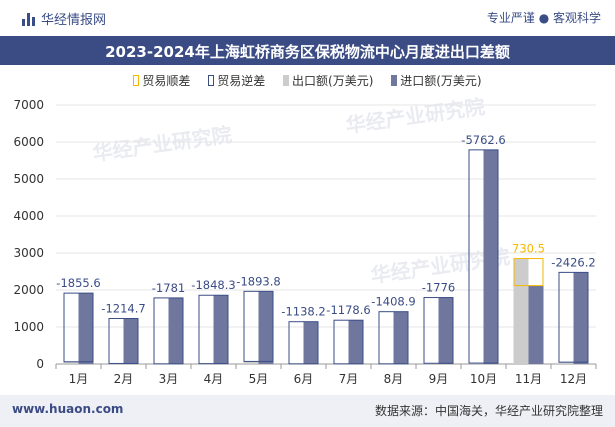 The height and width of the screenshot is (427, 615). Describe the element at coordinates (528, 272) in the screenshot. I see `bar-surplus` at that location.